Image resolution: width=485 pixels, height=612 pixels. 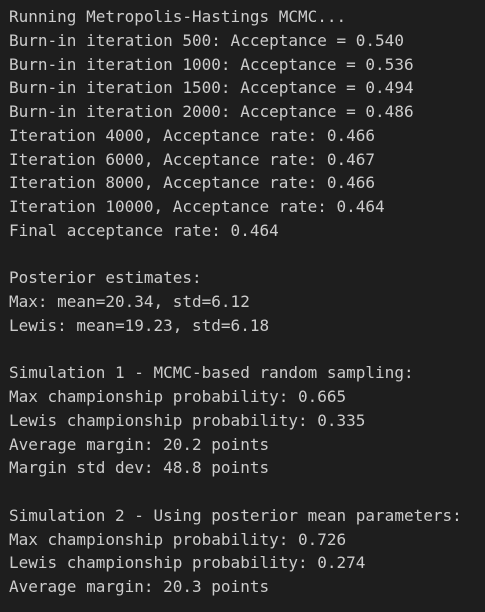 What do you see at coordinates (192, 159) in the screenshot?
I see `output-line: Iteration 6000, Acceptance rate: 0.467` at bounding box center [192, 159].